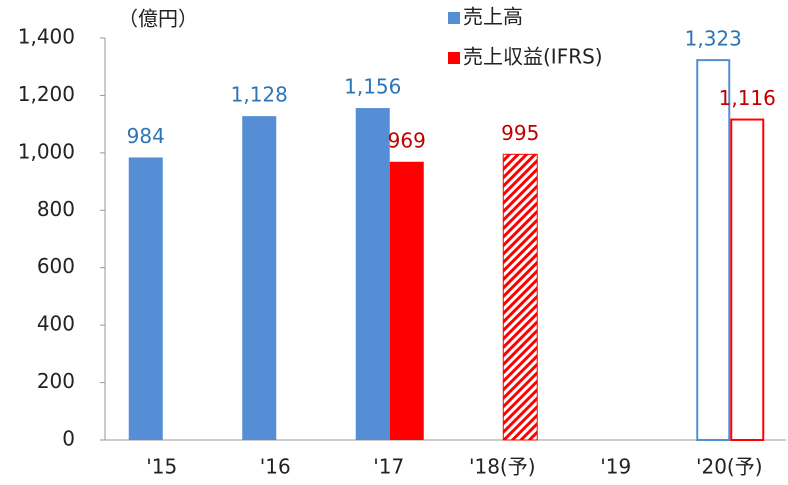 This screenshot has height=485, width=788. What do you see at coordinates (520, 133) in the screenshot?
I see `data-label: 995` at bounding box center [520, 133].